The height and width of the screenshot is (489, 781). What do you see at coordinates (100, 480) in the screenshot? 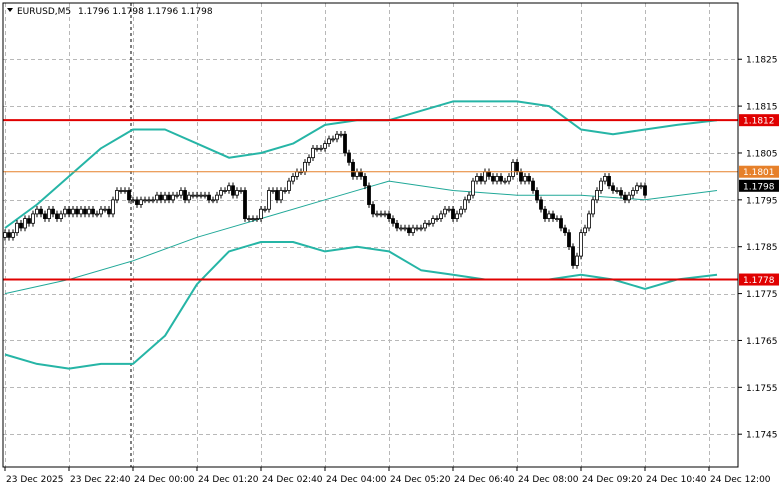
I see `time-tick-label: 23 Dec 22:40` at bounding box center [100, 480].